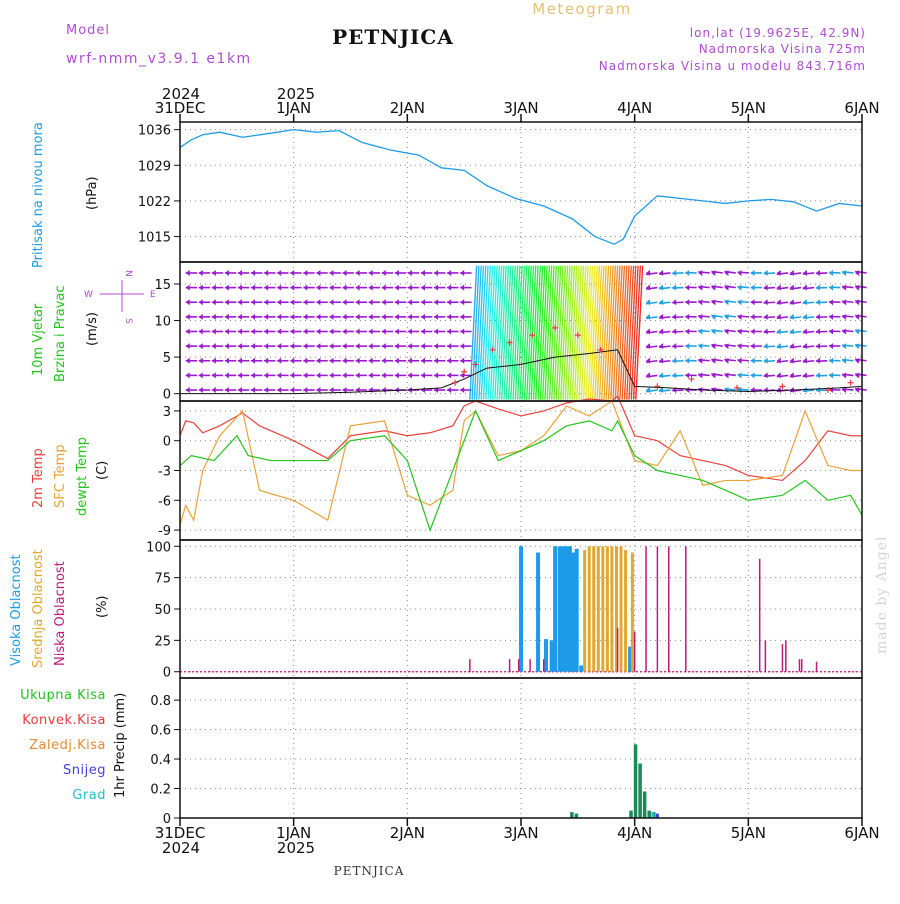  I want to click on y-tick-label: 1015, so click(154, 238).